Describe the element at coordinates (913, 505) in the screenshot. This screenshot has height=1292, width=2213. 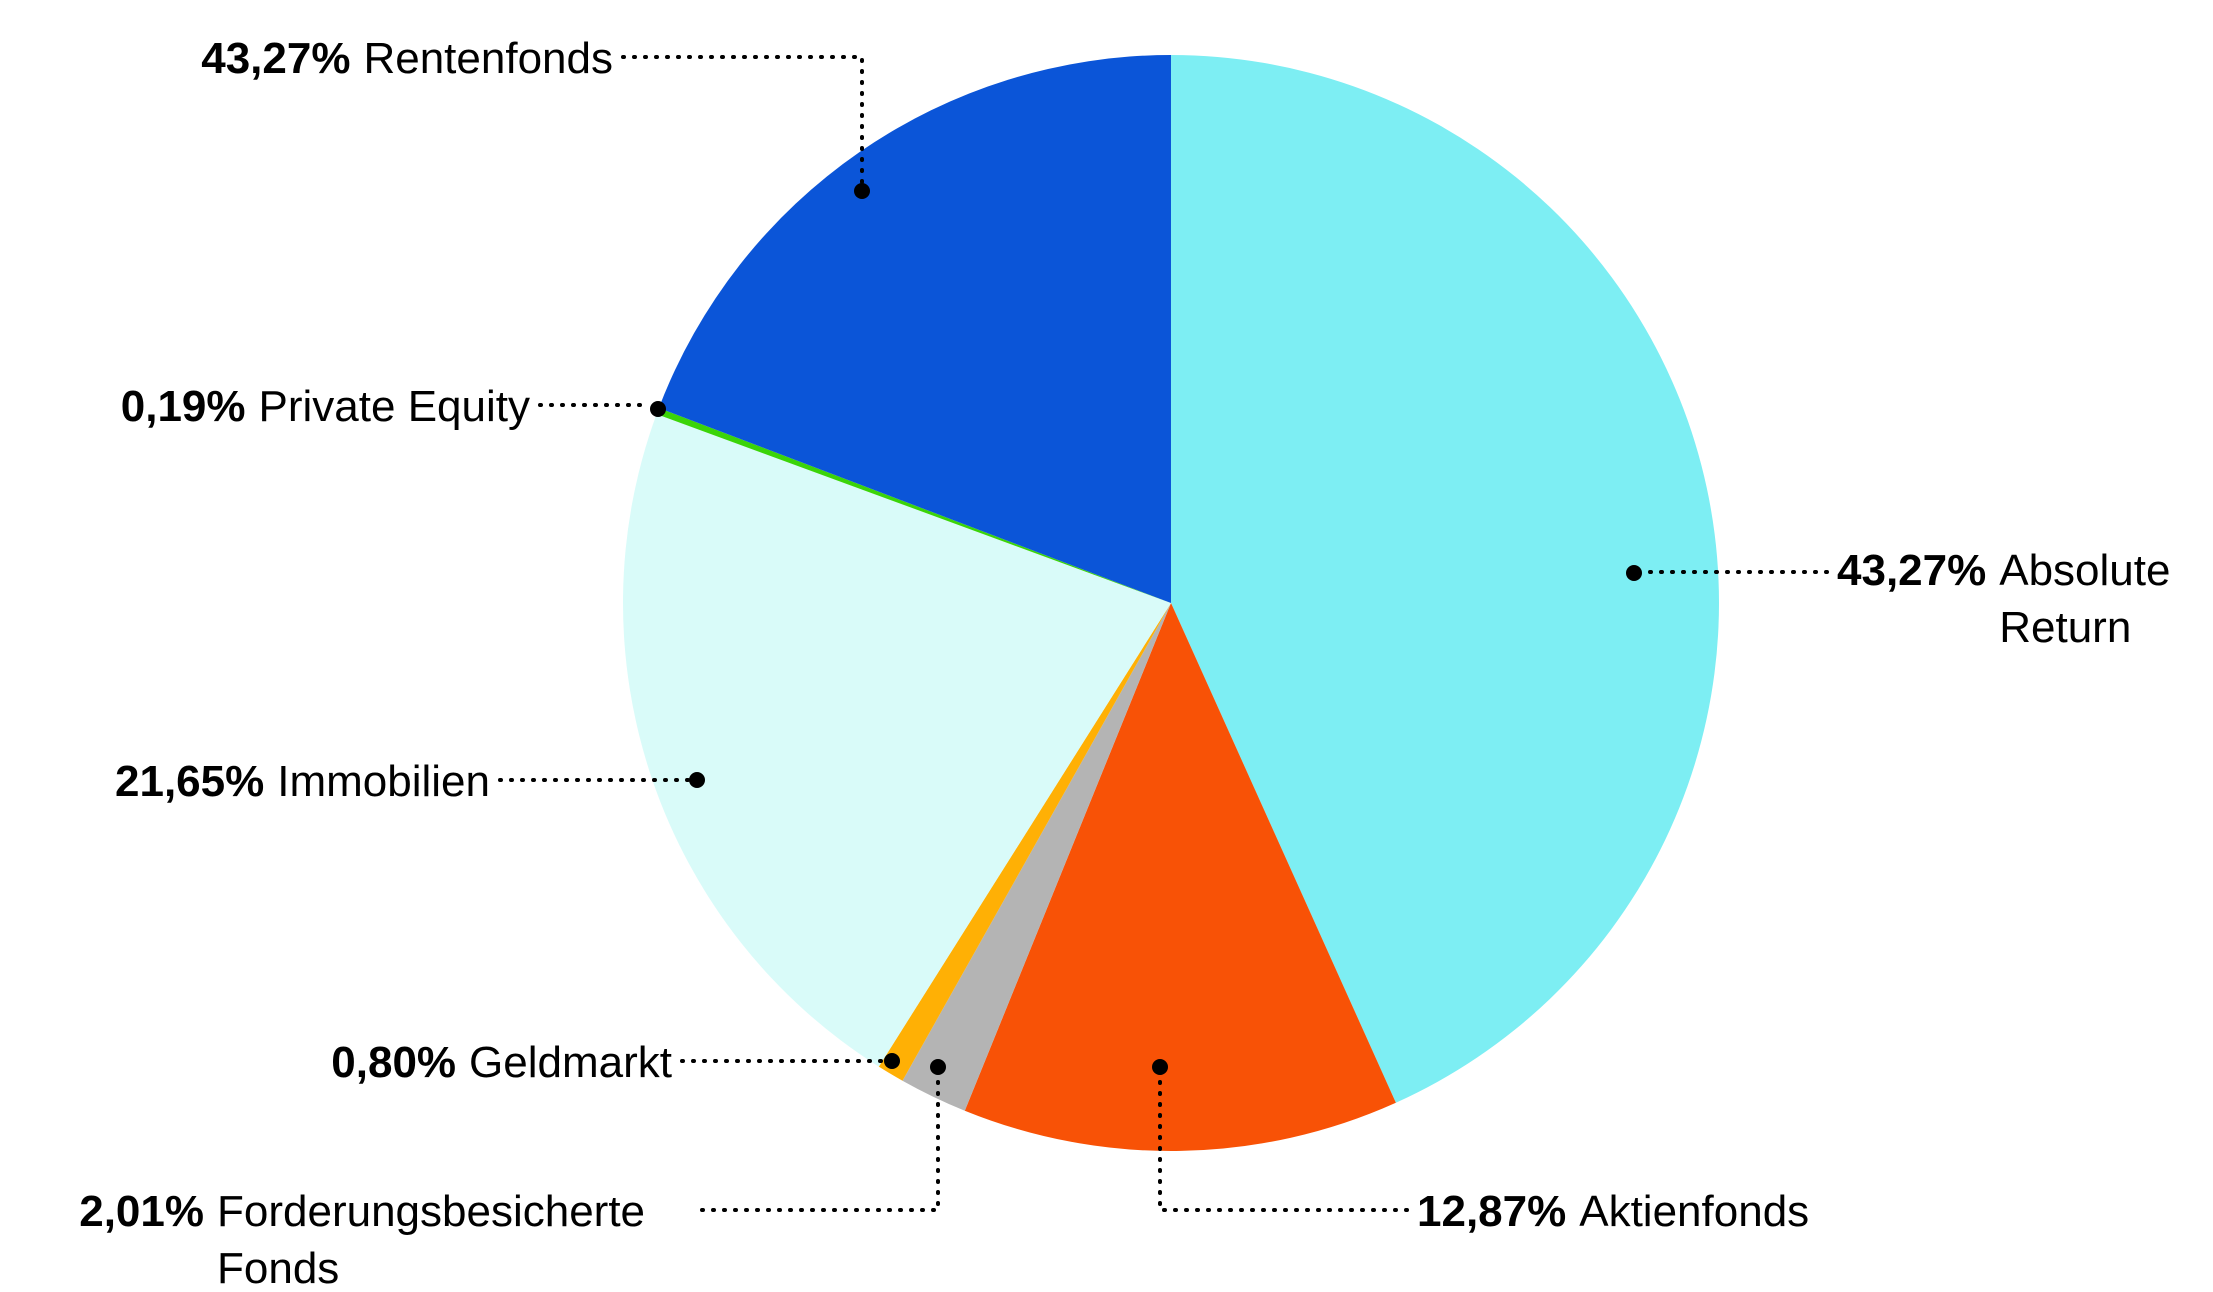
I see `pie-slice-private-equity` at that location.